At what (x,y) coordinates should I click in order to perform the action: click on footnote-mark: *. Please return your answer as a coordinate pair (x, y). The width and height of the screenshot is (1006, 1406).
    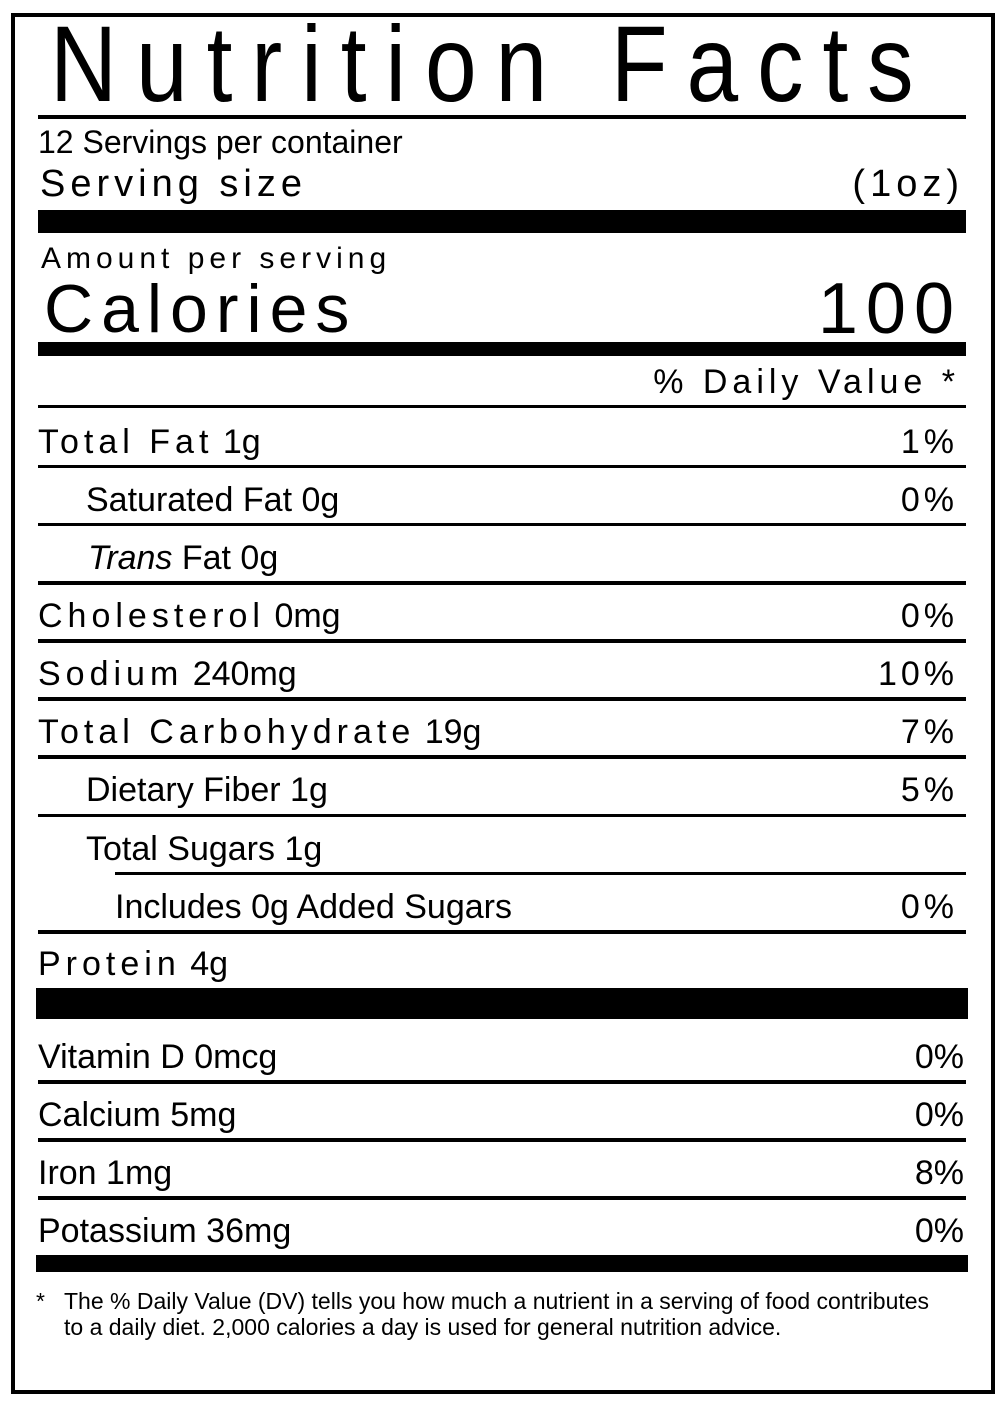
    Looking at the image, I should click on (40, 1301).